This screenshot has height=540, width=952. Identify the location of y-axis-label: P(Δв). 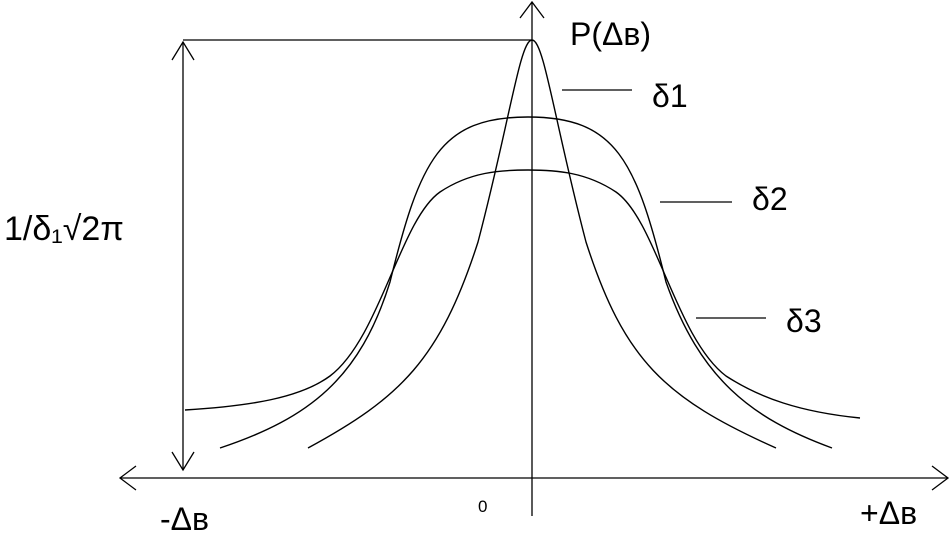
(610, 34).